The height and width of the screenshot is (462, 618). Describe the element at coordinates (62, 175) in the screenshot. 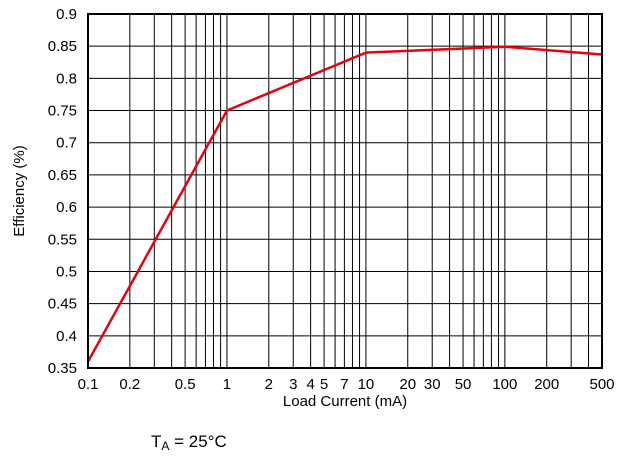

I see `y-tick-label: 0.65` at that location.